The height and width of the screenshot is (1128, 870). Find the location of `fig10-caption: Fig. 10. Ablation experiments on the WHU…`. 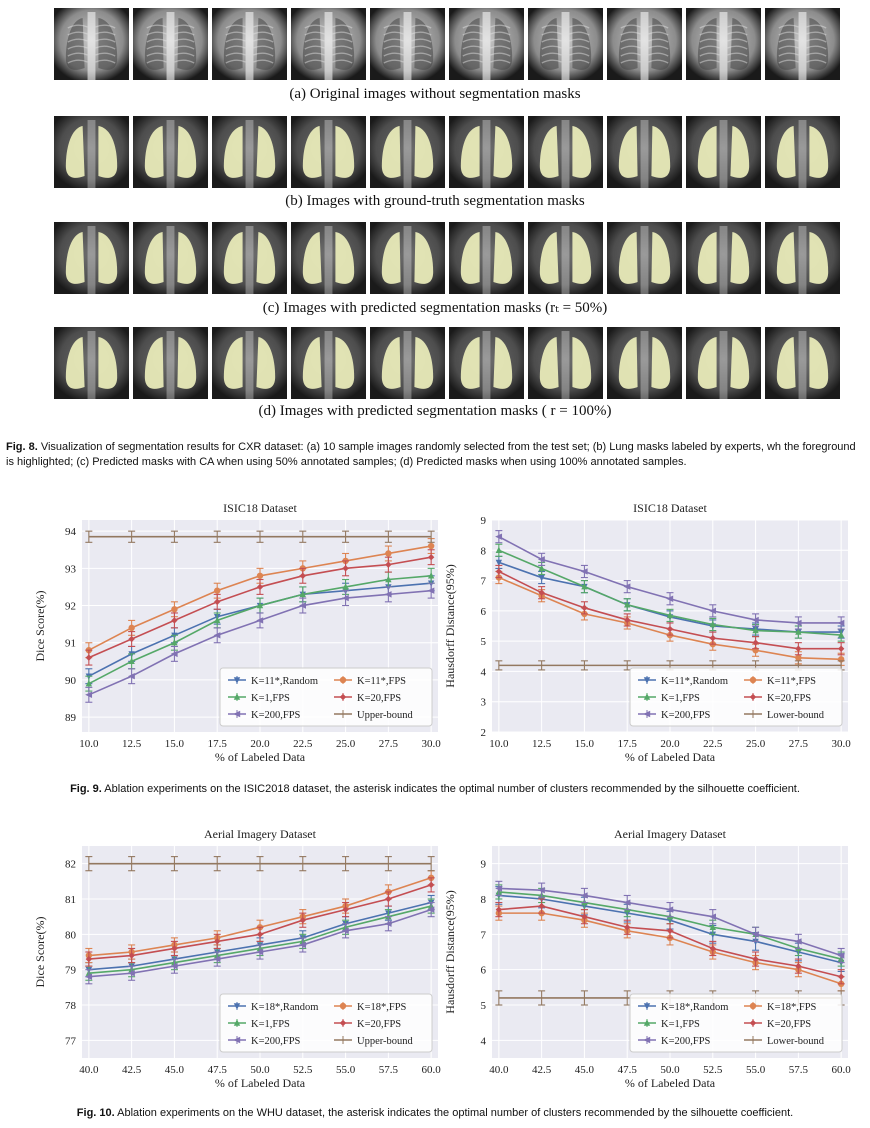

fig10-caption: Fig. 10. Ablation experiments on the WHU… is located at coordinates (435, 1113).